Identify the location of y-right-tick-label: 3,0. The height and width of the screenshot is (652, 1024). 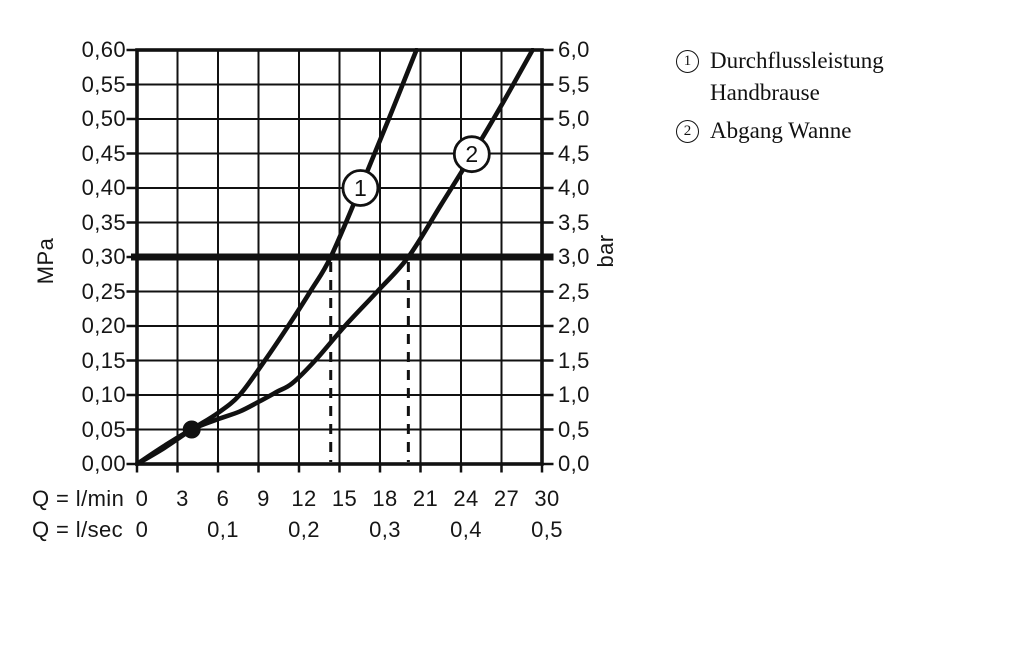
(574, 256).